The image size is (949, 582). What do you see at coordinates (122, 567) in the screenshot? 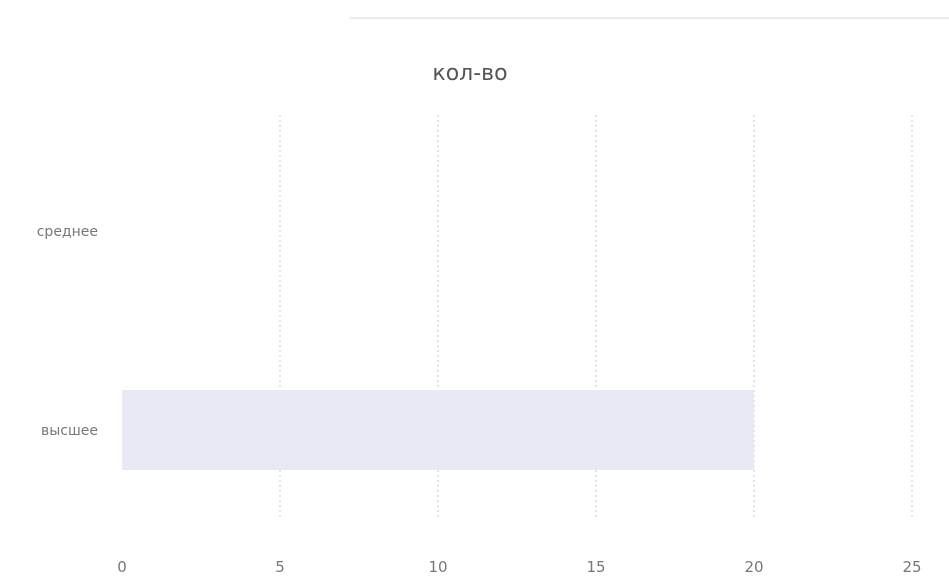
I see `x-tick-label: 0` at bounding box center [122, 567].